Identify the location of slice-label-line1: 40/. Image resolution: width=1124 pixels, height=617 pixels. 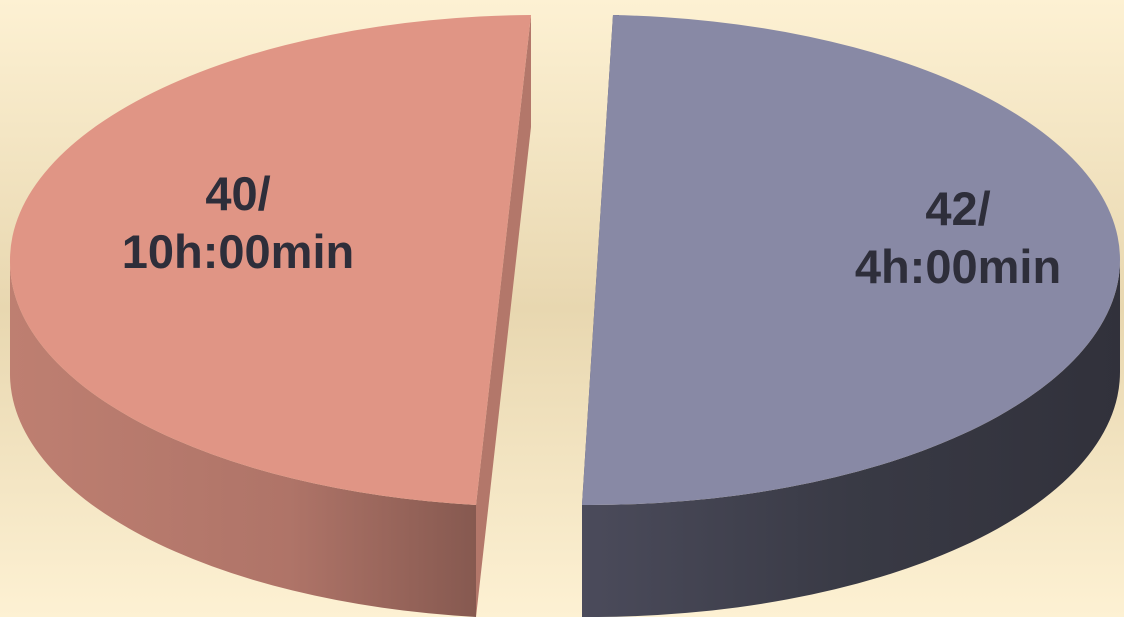
(237, 193).